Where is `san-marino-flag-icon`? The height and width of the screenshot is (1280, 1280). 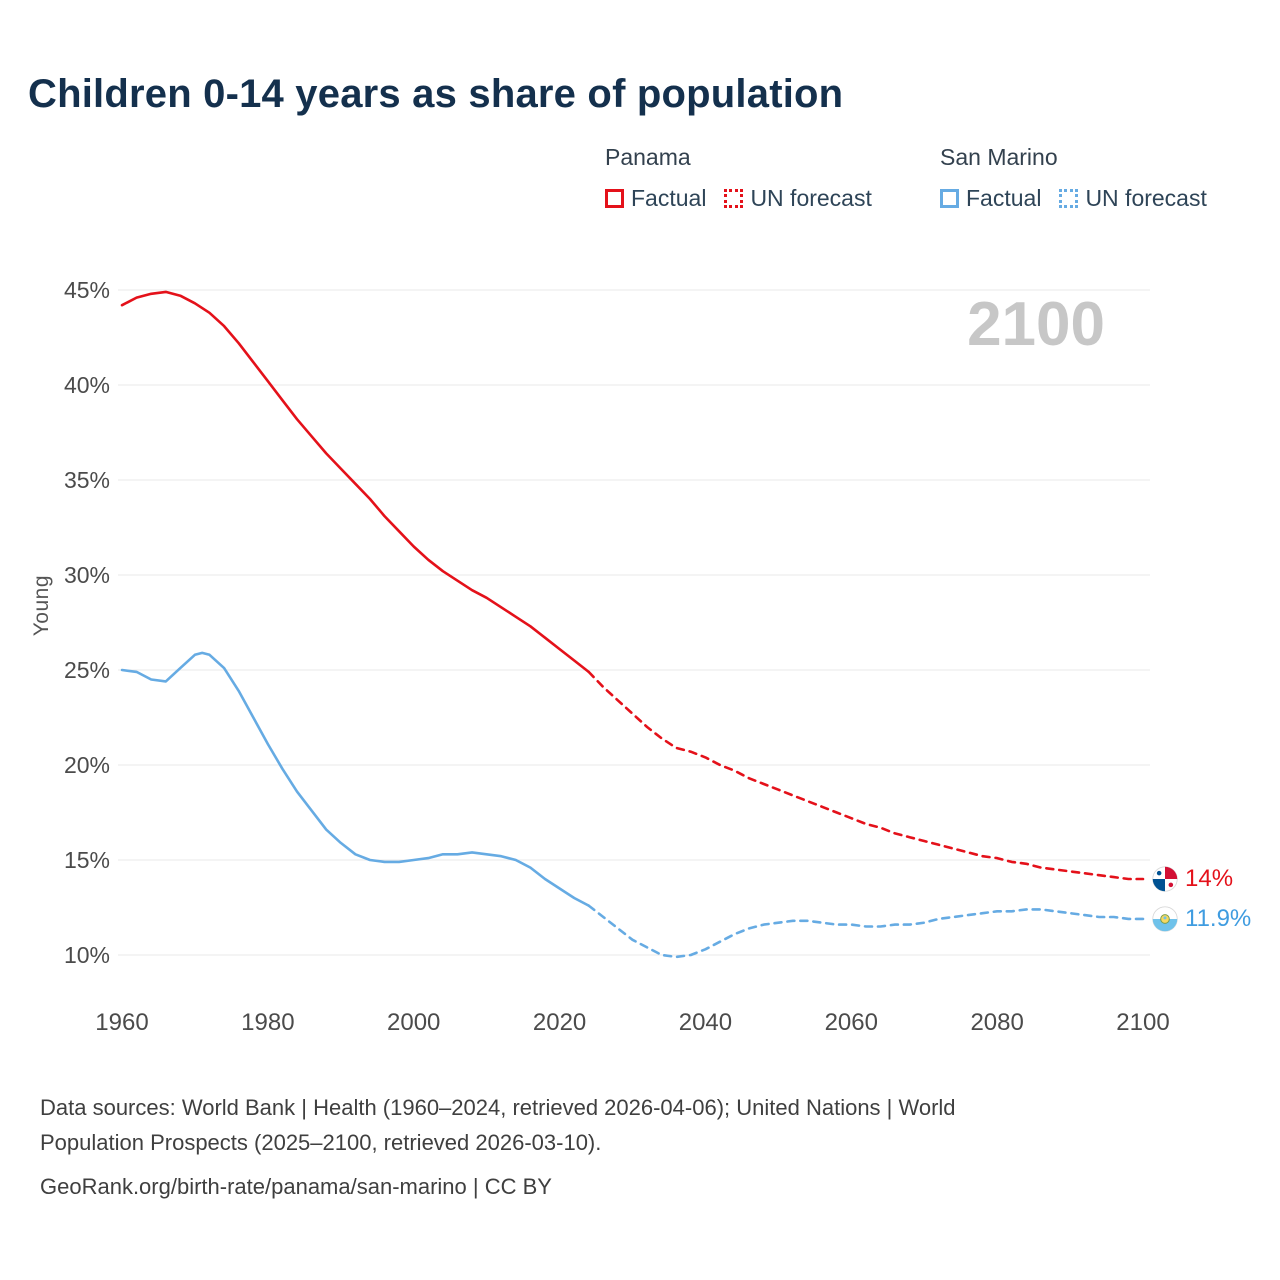 san-marino-flag-icon is located at coordinates (1165, 919).